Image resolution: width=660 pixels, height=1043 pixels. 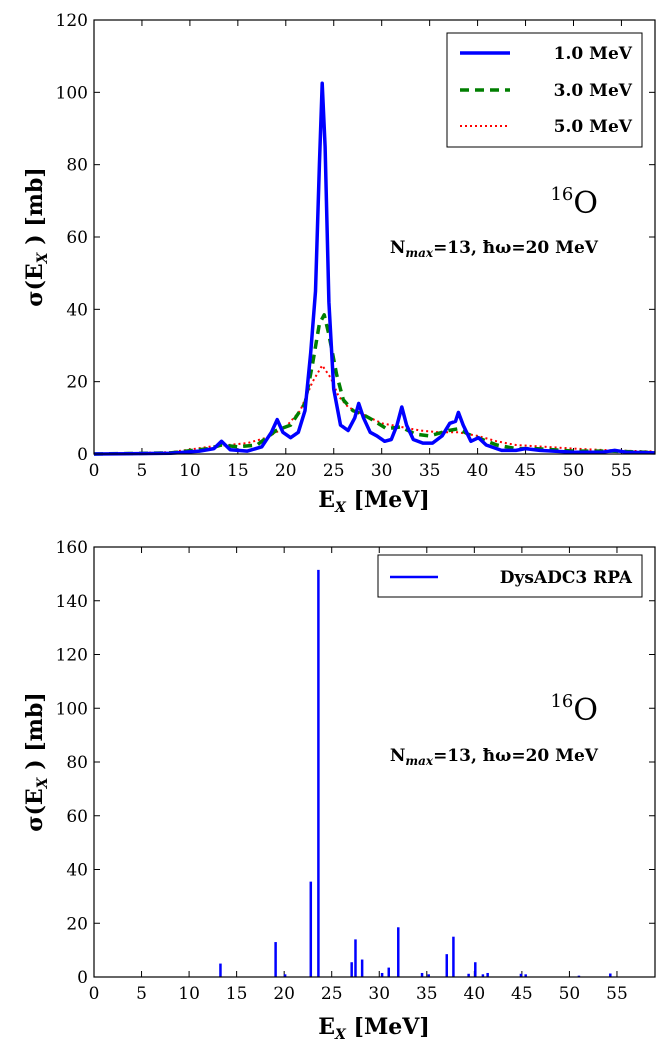 I want to click on c2-xtick-label: 55, so click(x=617, y=994).